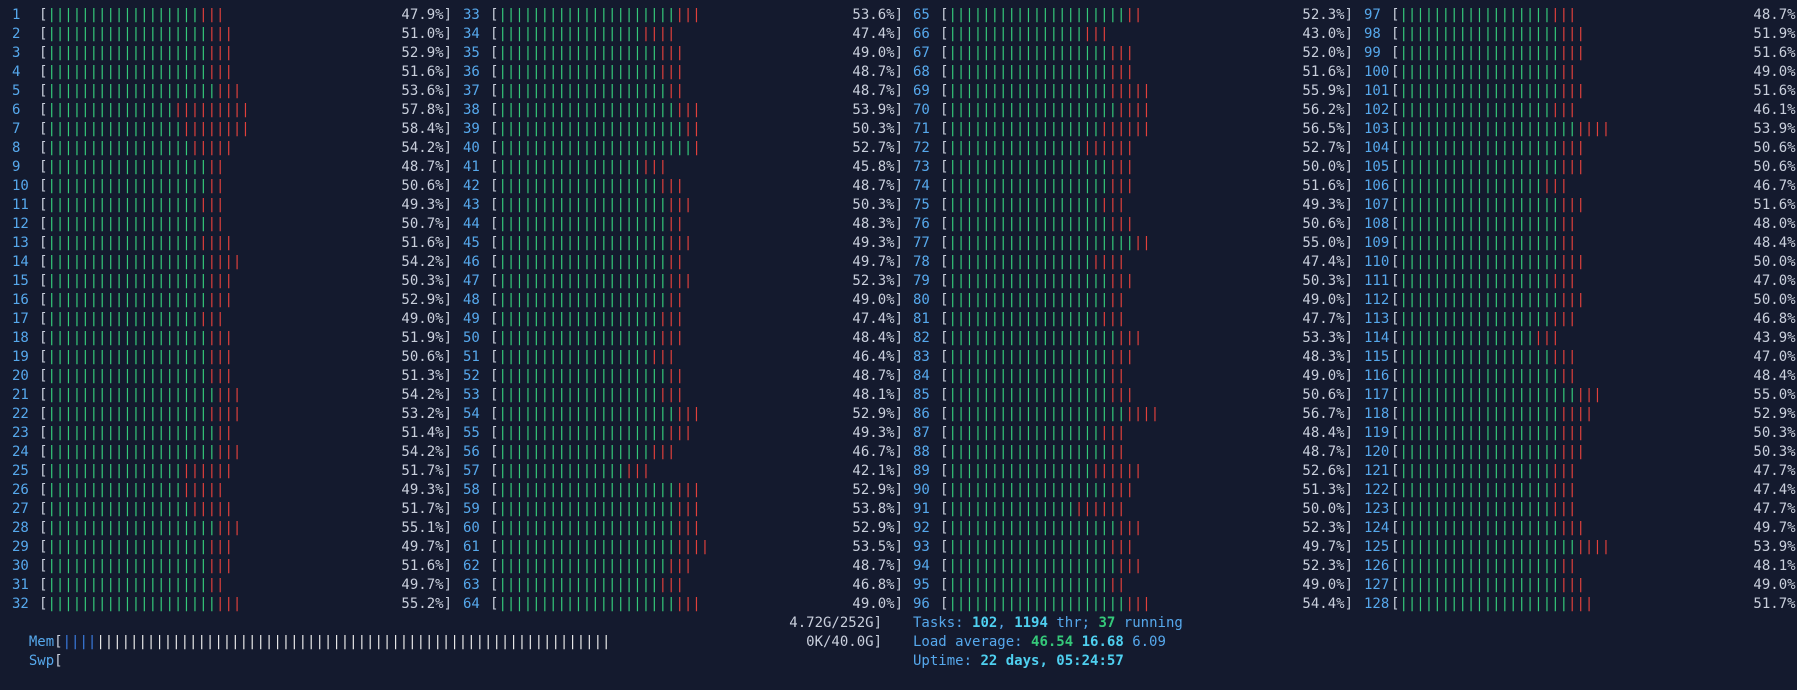 This screenshot has width=1797, height=690. I want to click on cpu-number: 106, so click(1377, 186).